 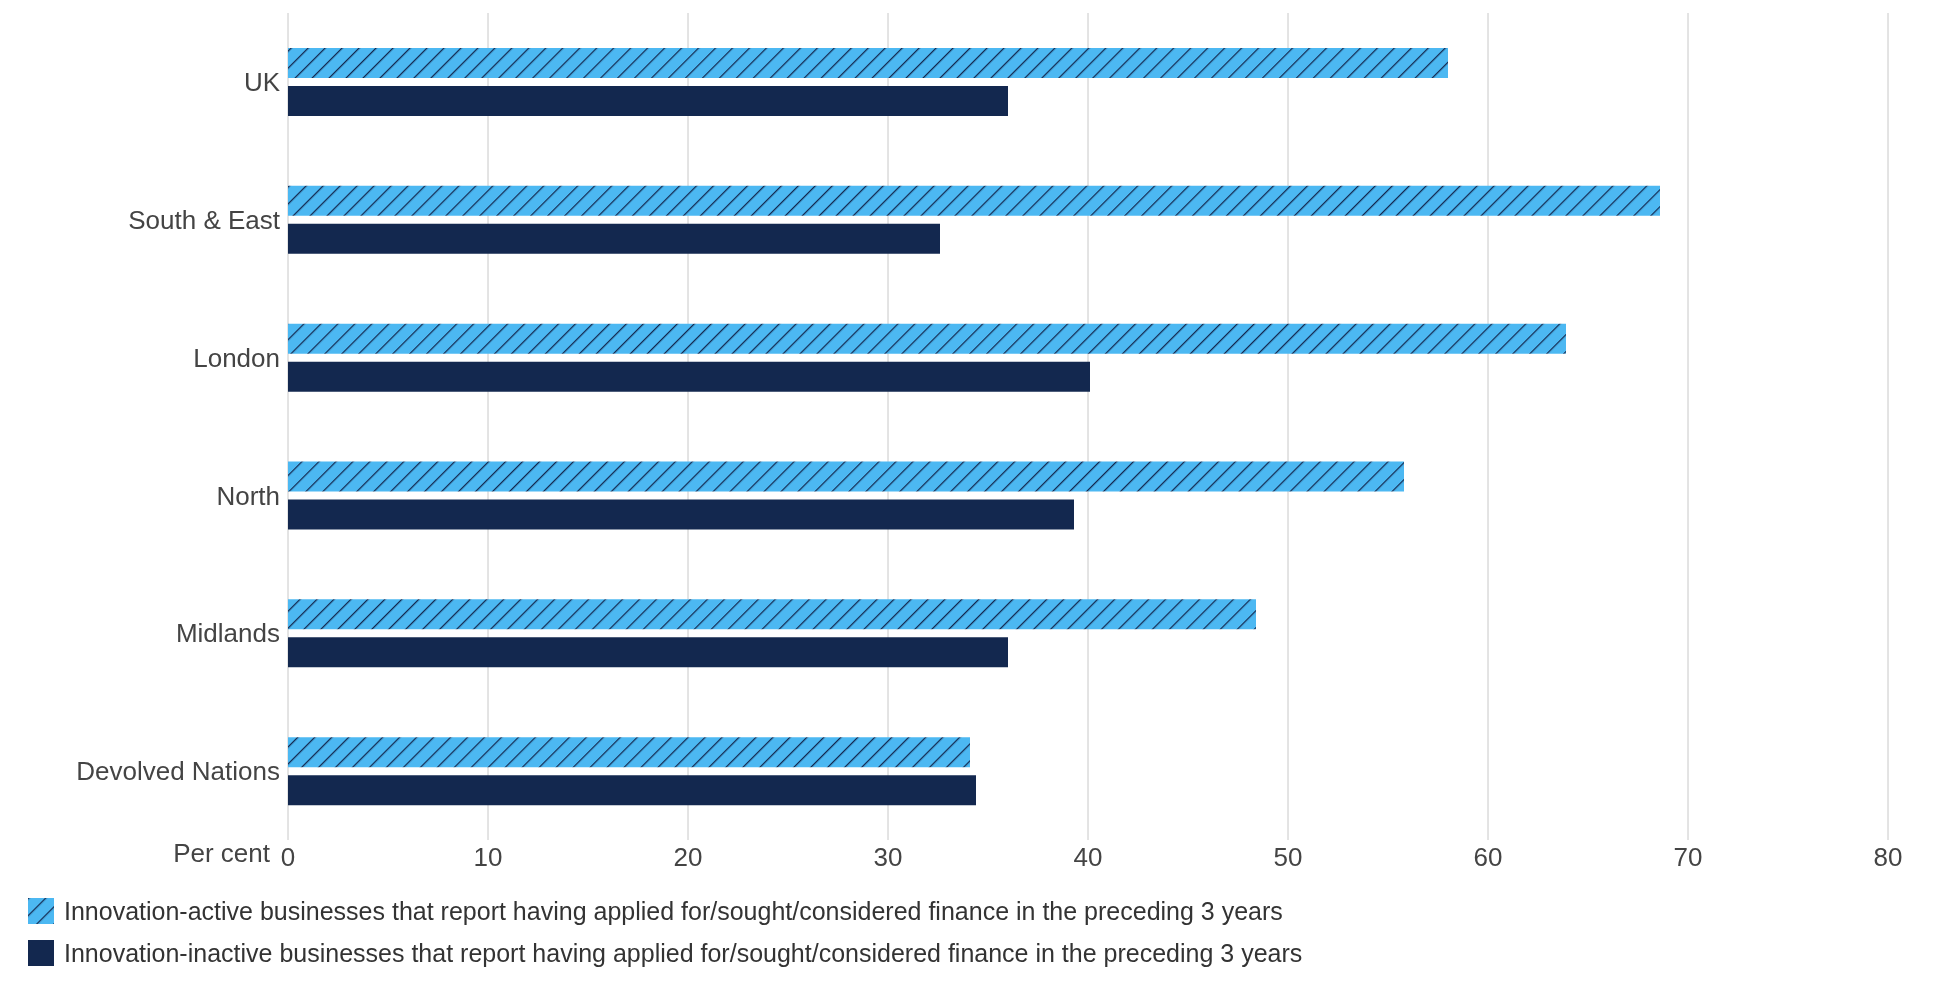 What do you see at coordinates (178, 771) in the screenshot?
I see `y-tick-label: Devolved Nations` at bounding box center [178, 771].